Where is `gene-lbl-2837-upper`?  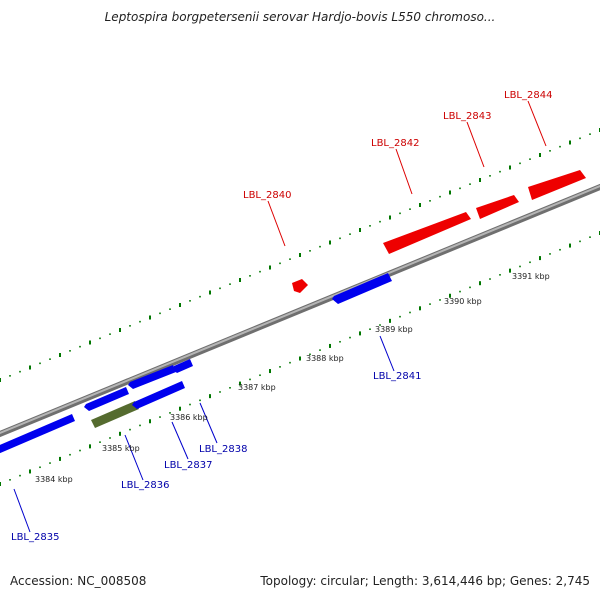 gene-lbl-2837-upper is located at coordinates (152, 377).